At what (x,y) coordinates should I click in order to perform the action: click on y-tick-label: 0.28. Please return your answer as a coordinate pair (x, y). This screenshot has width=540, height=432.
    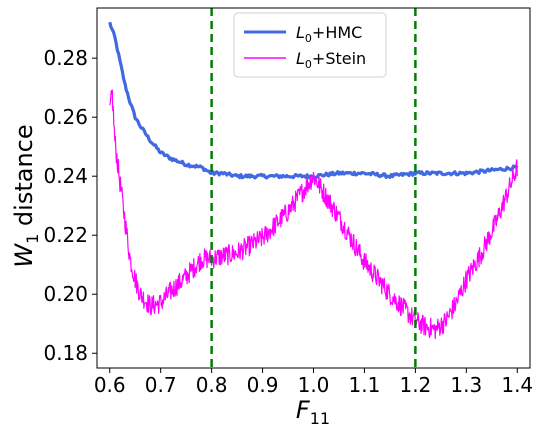
    Looking at the image, I should click on (65, 58).